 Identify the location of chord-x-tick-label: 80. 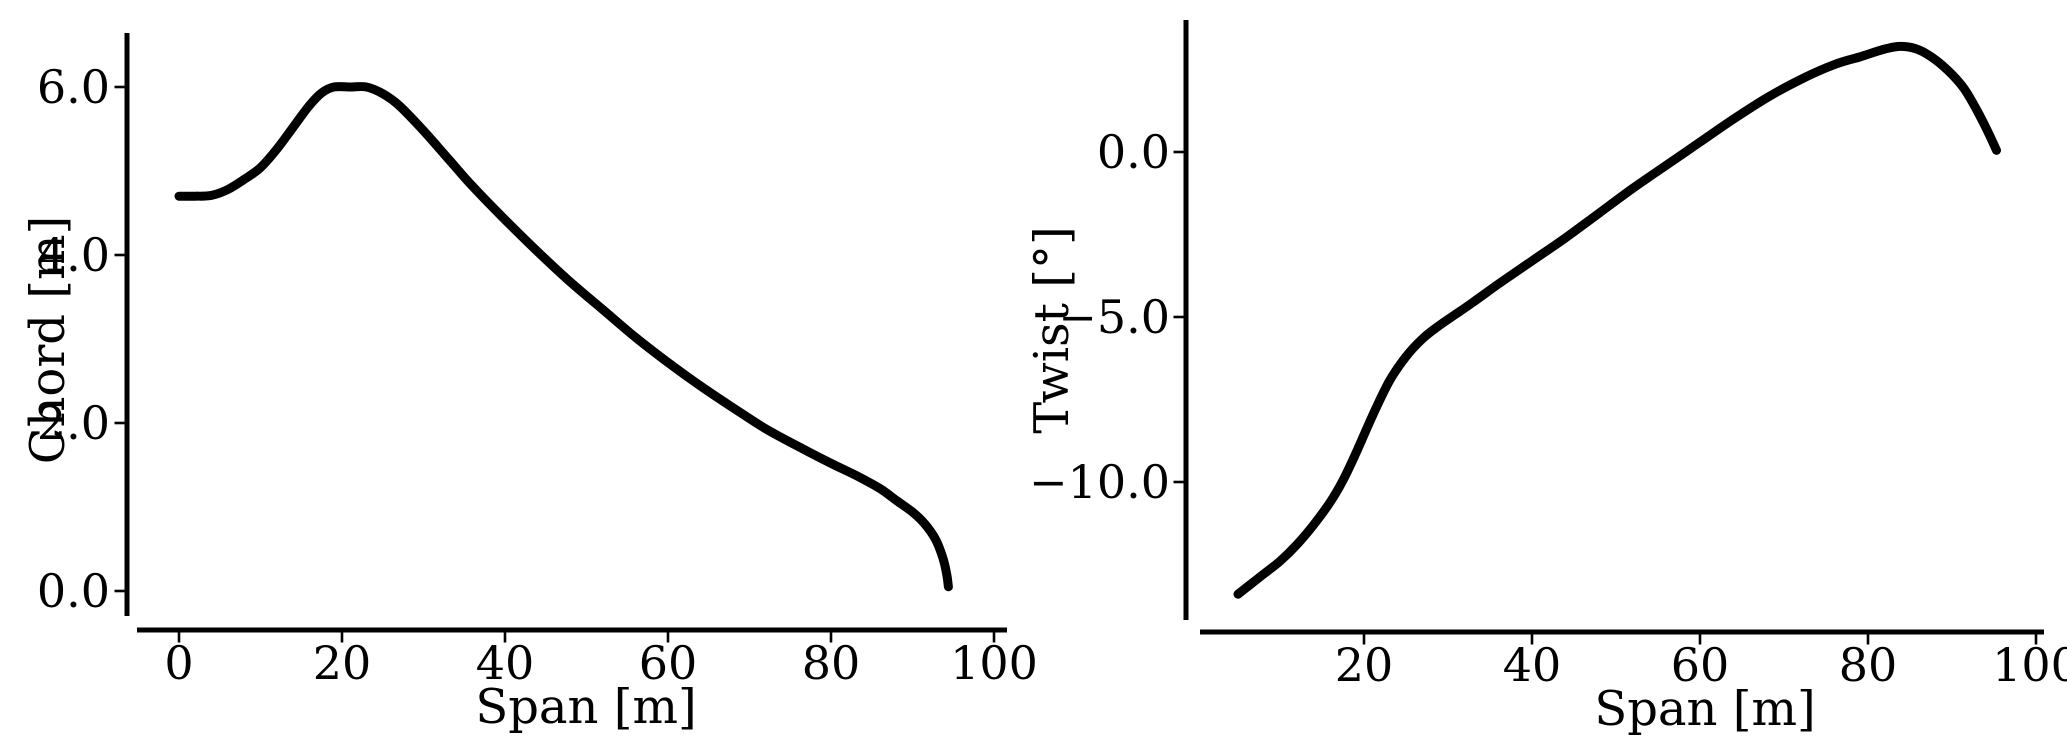
(831, 663).